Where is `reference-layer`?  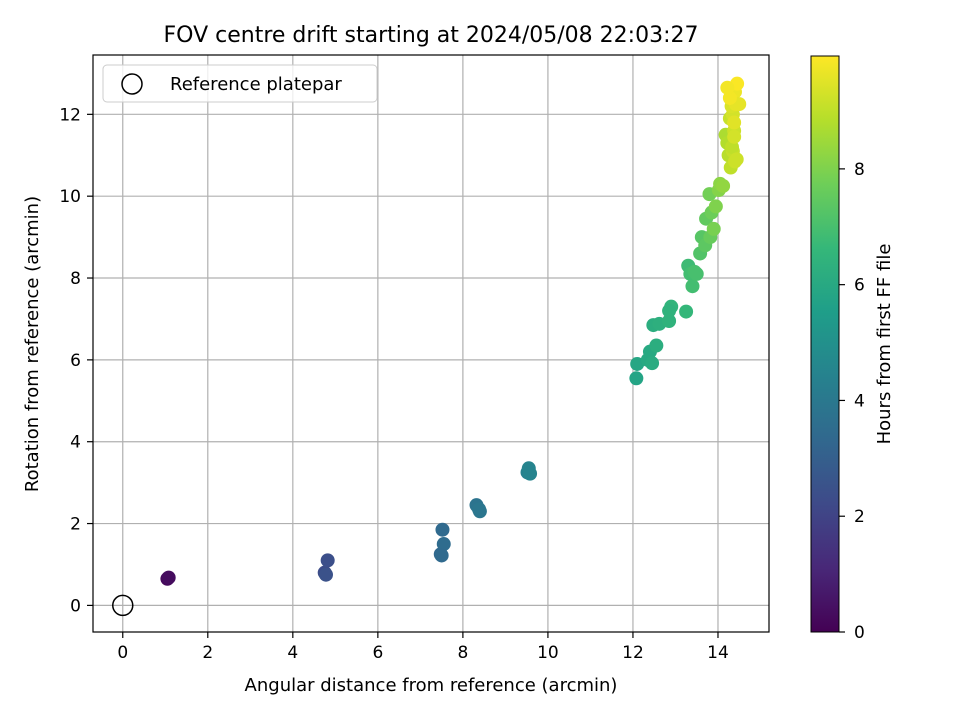
reference-layer is located at coordinates (123, 605).